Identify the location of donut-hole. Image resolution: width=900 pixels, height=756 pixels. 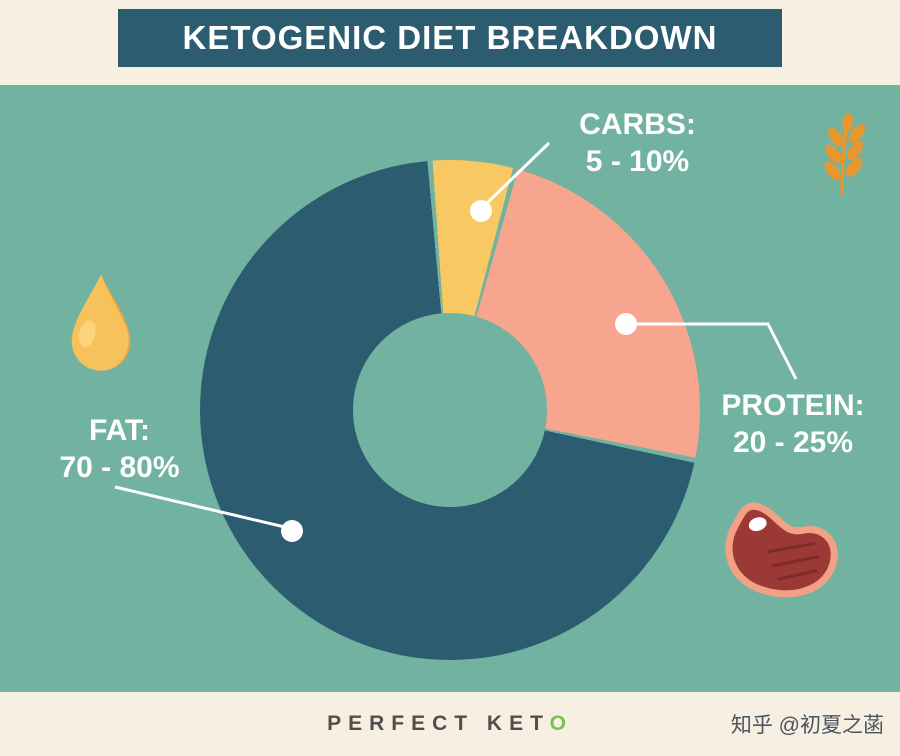
(450, 410).